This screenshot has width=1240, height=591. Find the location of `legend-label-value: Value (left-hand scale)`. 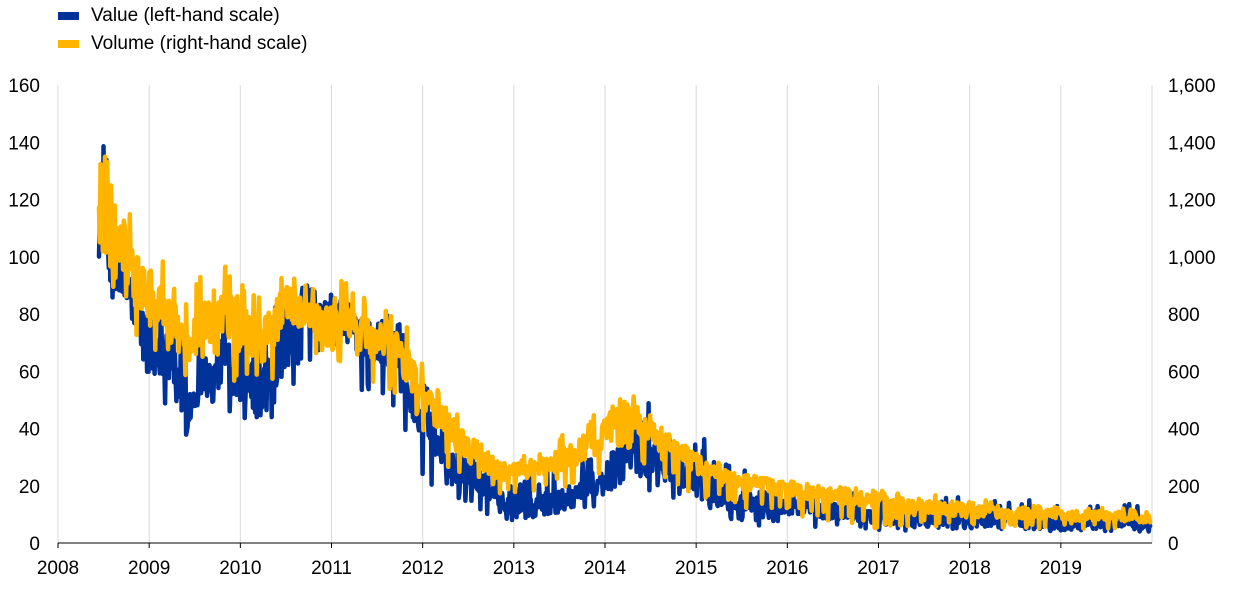

legend-label-value: Value (left-hand scale) is located at coordinates (185, 15).